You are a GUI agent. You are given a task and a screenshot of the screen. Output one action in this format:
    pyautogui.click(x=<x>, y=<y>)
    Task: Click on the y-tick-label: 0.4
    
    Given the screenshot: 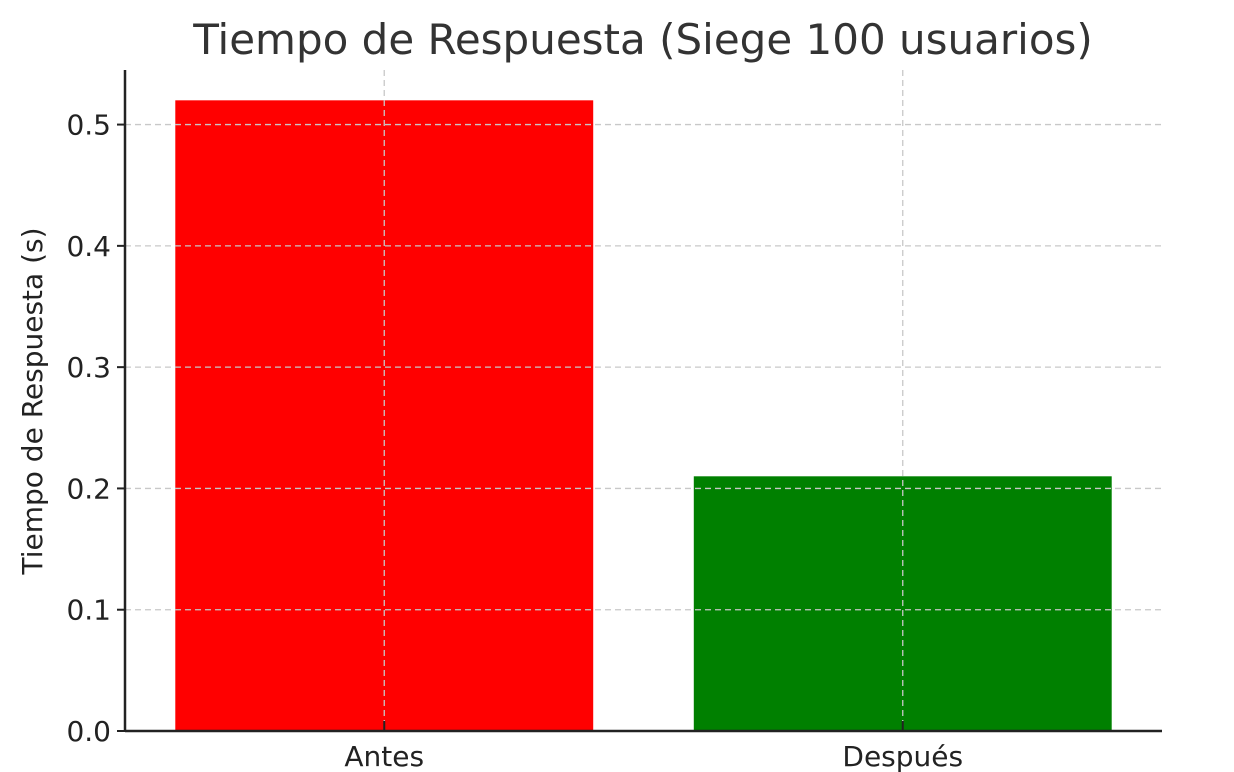 What is the action you would take?
    pyautogui.click(x=88, y=246)
    